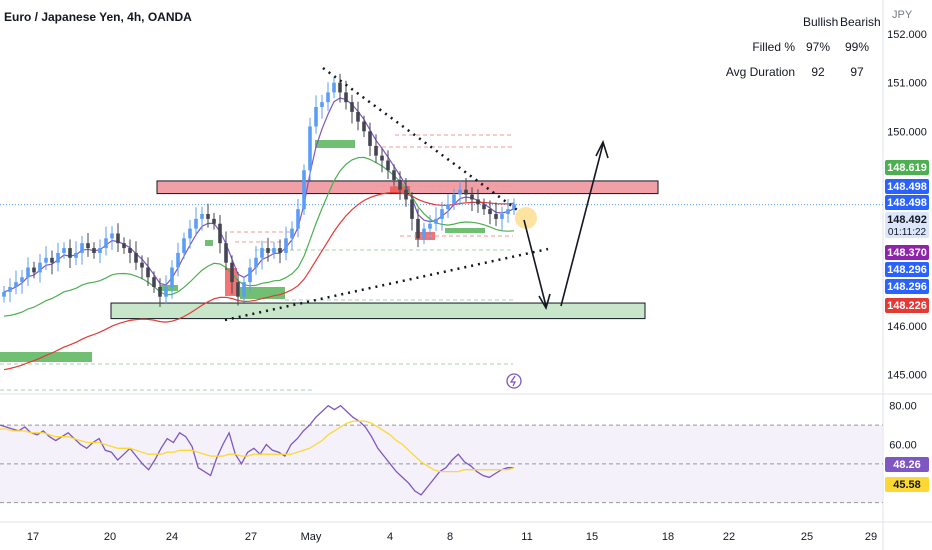 This screenshot has height=550, width=932. Describe the element at coordinates (857, 47) in the screenshot. I see `stats-bearish-value: 99%` at that location.